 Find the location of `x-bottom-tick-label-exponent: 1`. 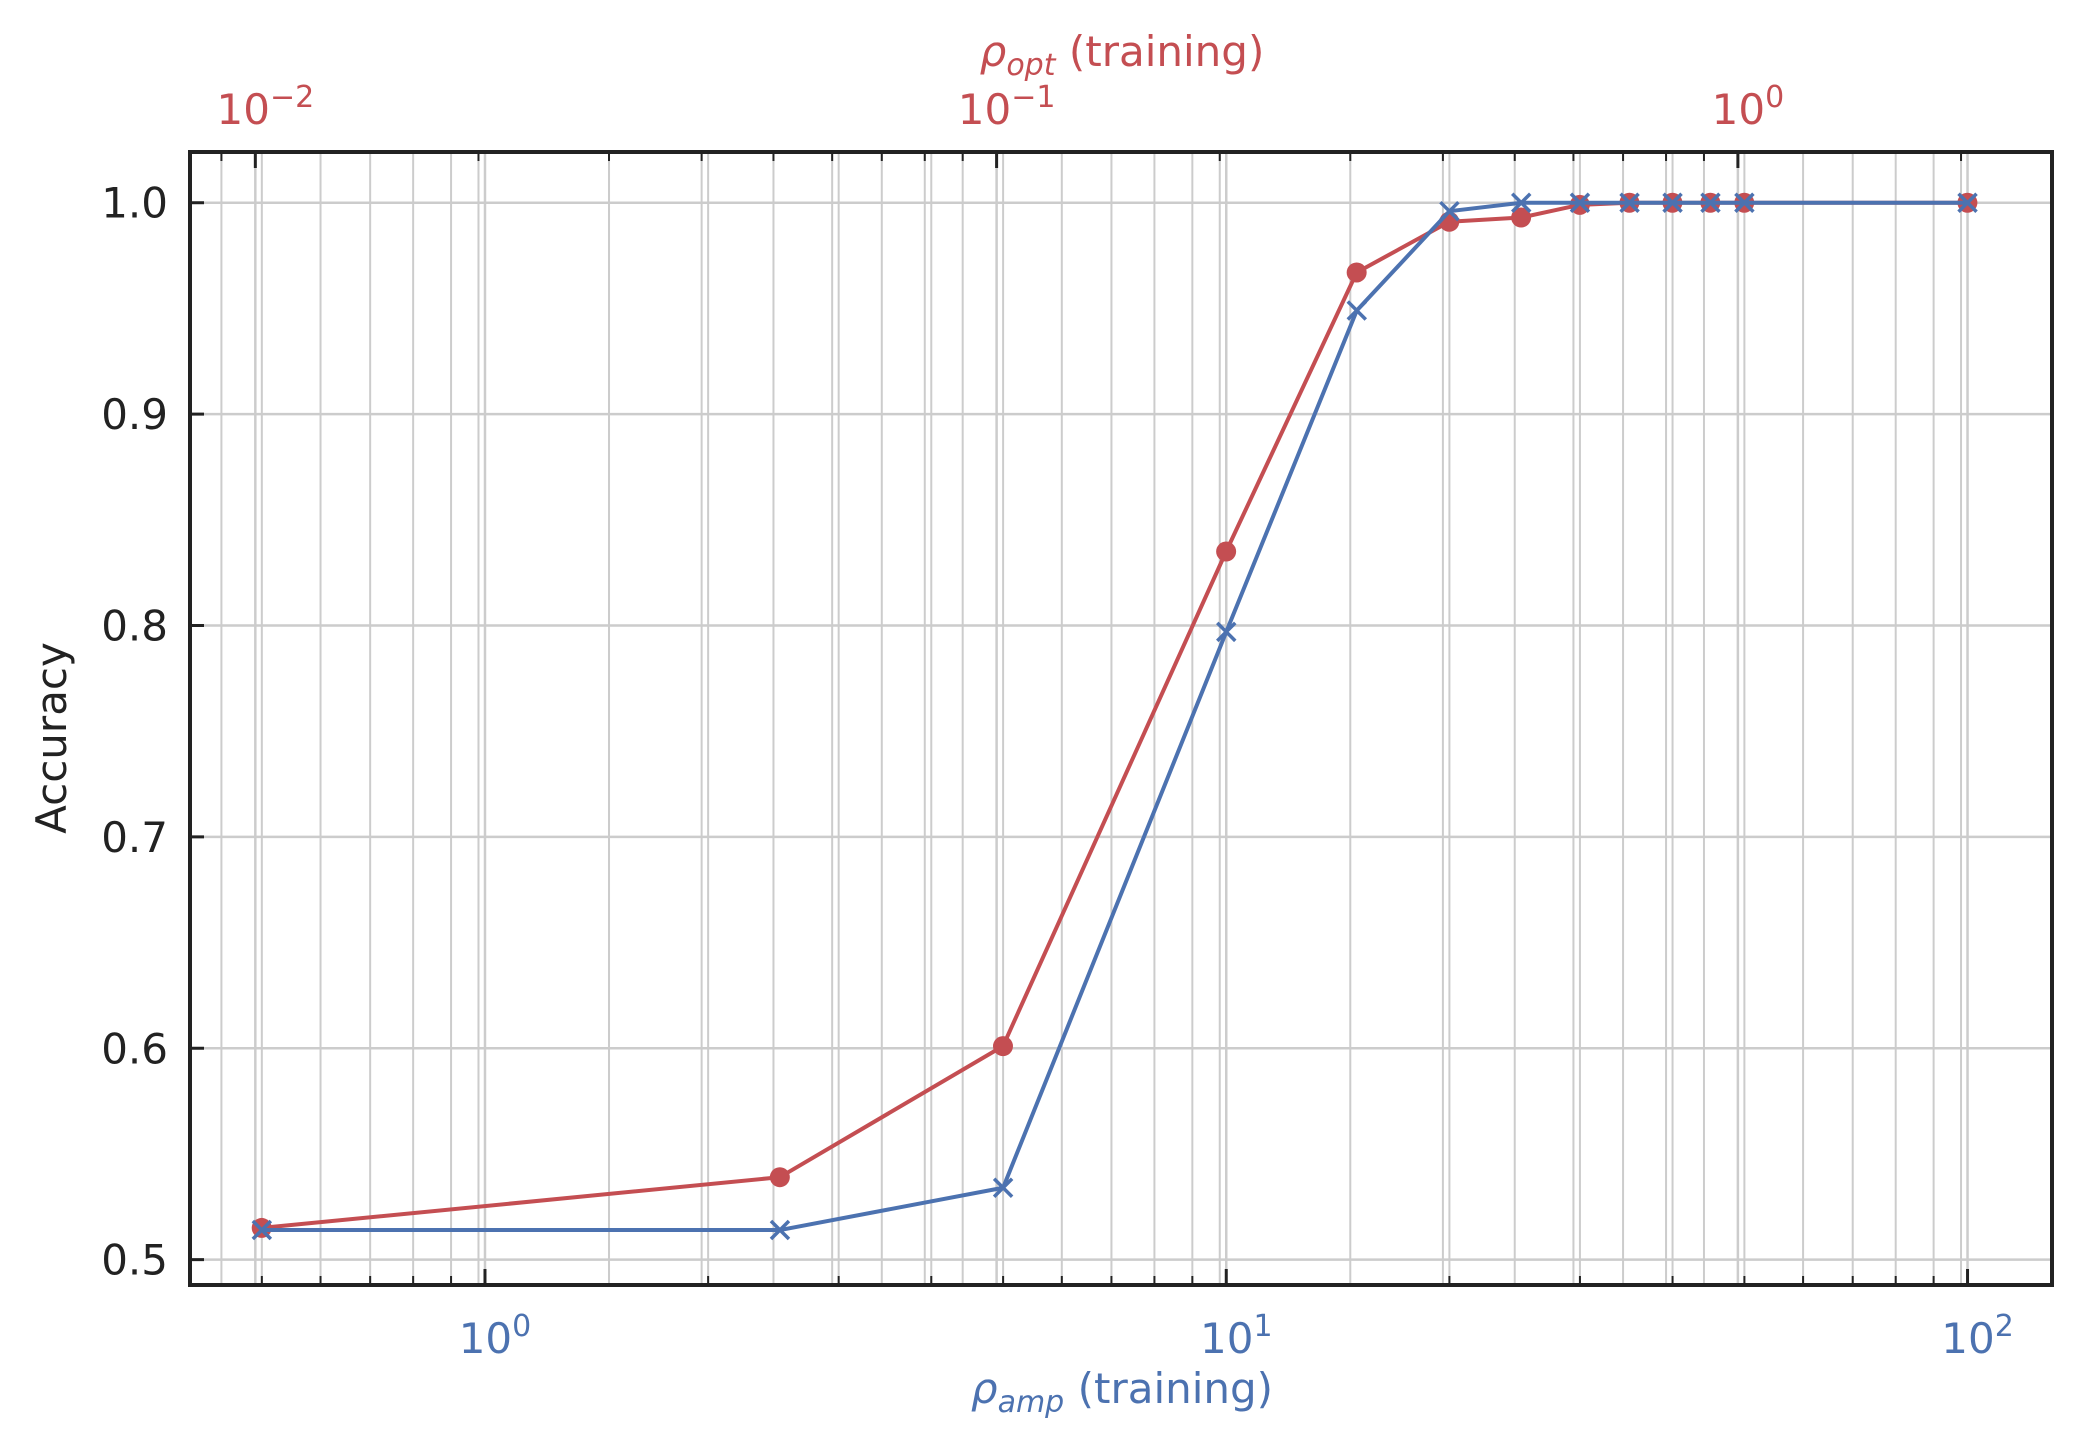

x-bottom-tick-label-exponent: 1 is located at coordinates (1262, 1326).